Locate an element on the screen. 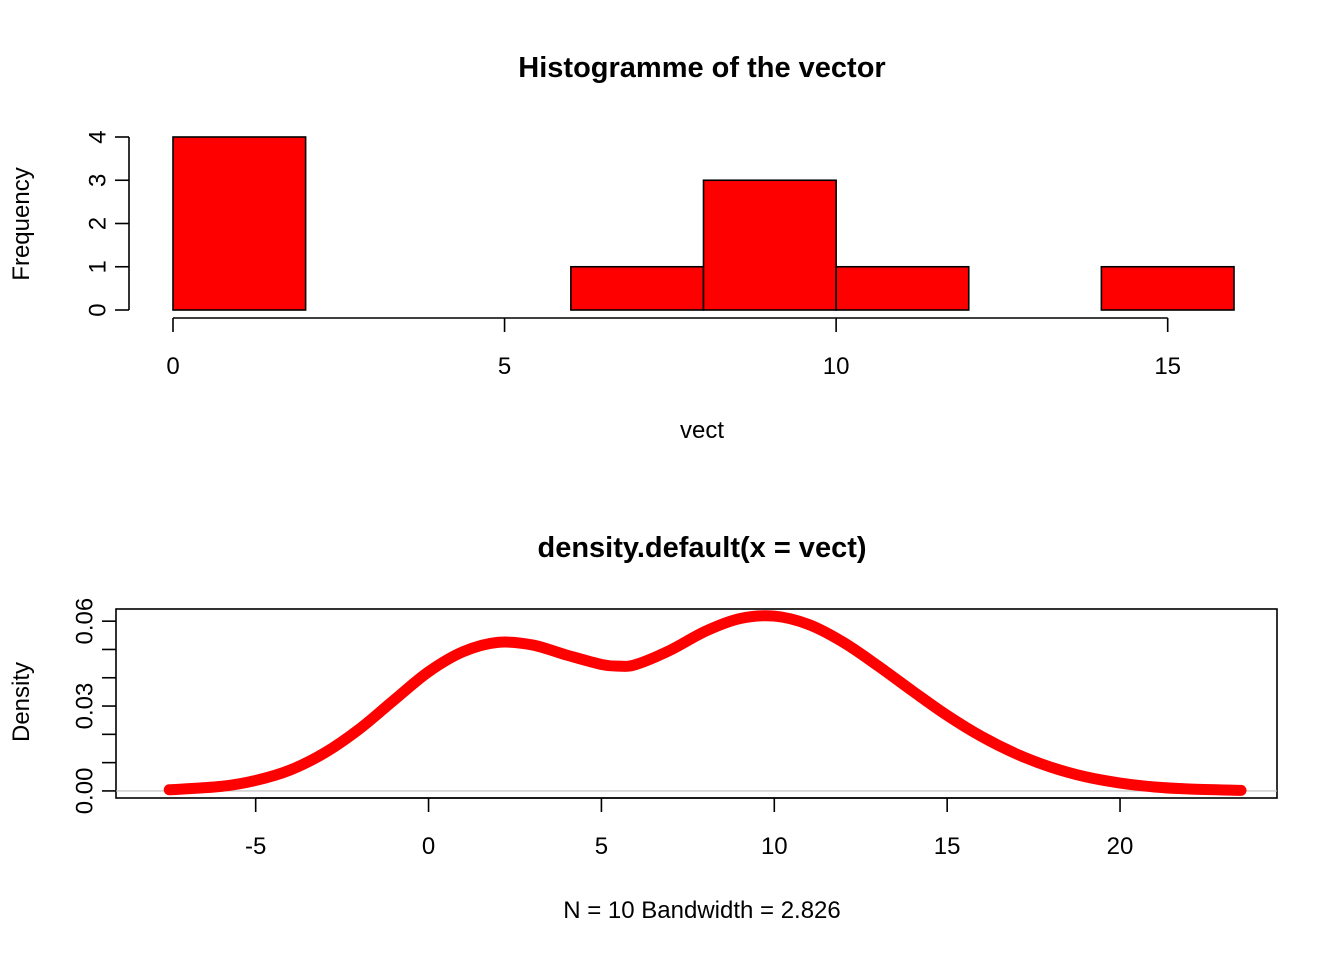 Image resolution: width=1344 pixels, height=960 pixels. density-x-axis-label: N = 10 Bandwidth = 2.826 is located at coordinates (702, 910).